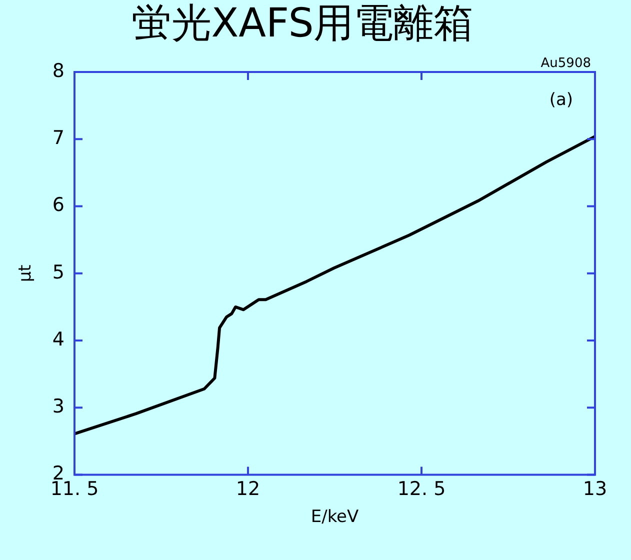 The height and width of the screenshot is (560, 631). I want to click on y-tick-label: 5, so click(58, 272).